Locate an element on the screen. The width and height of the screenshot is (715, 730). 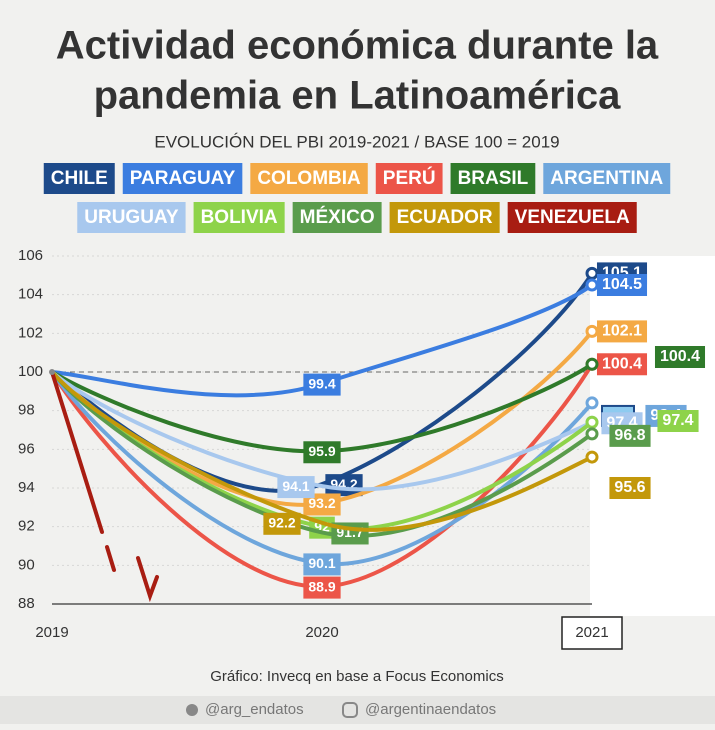
legend-item: ARGENTINA is located at coordinates (607, 178).